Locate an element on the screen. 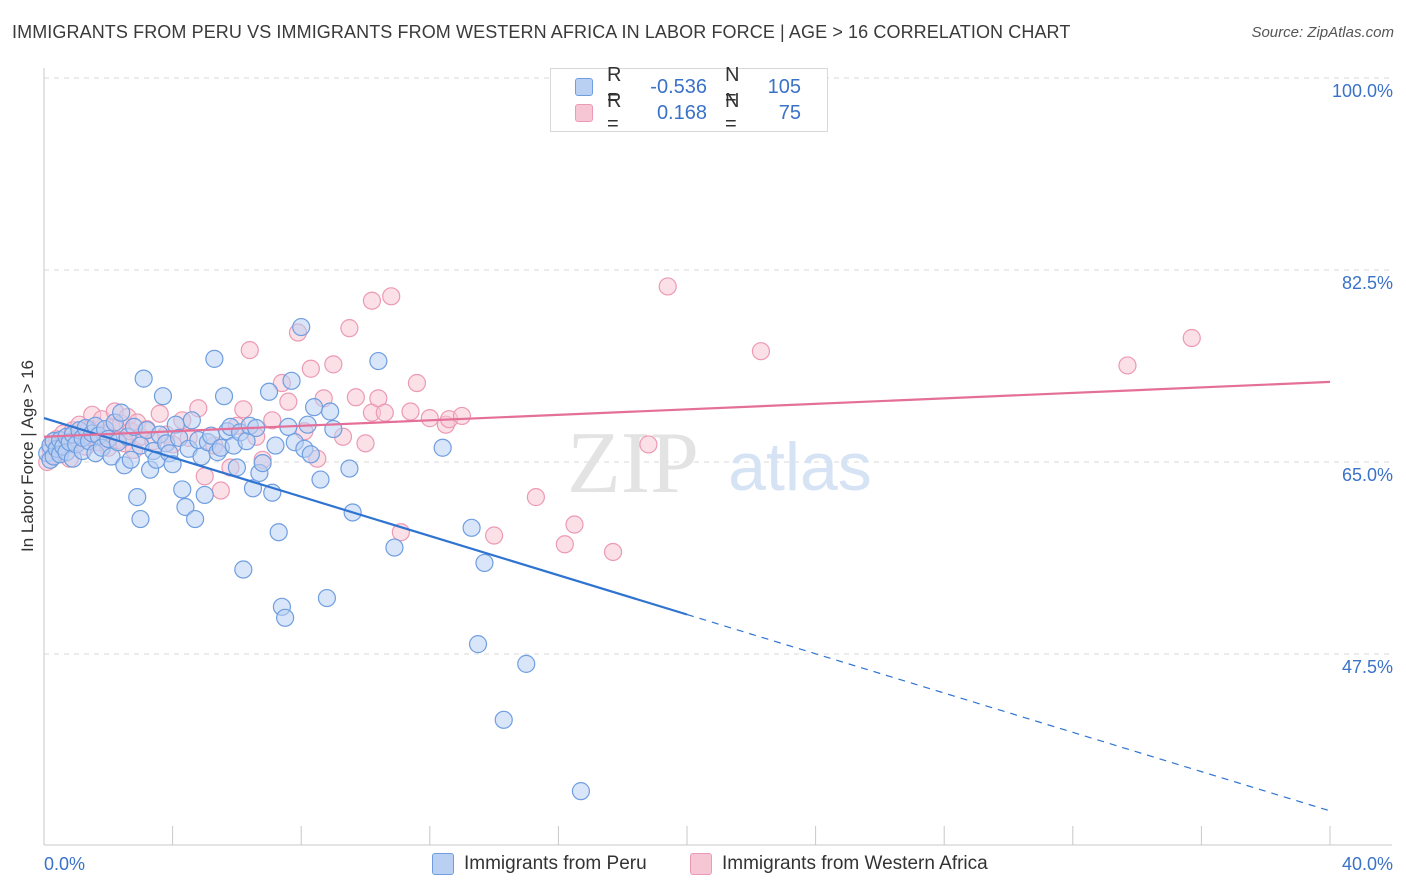 The image size is (1406, 892). bottom-legend-label-peru: Immigrants from Peru is located at coordinates (555, 863).